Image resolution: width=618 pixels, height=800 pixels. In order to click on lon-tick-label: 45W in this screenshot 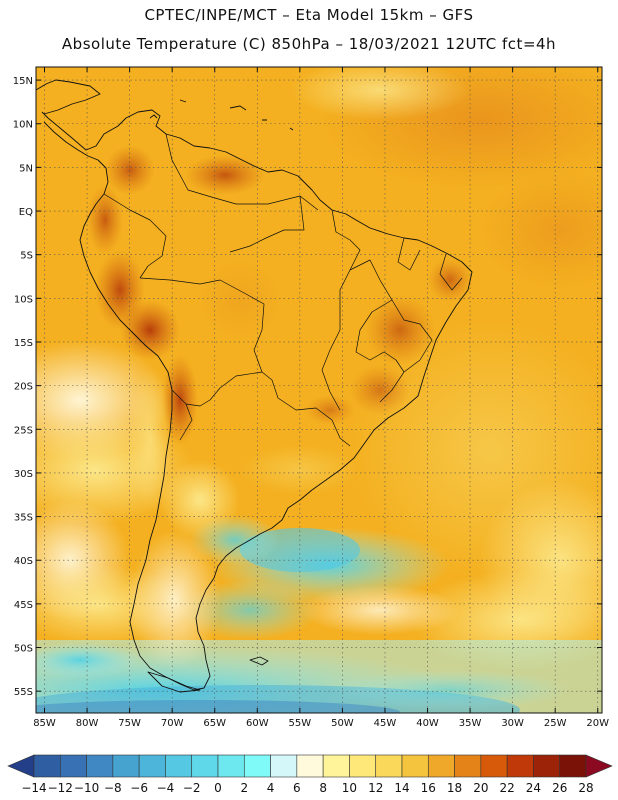, I will do `click(385, 723)`.